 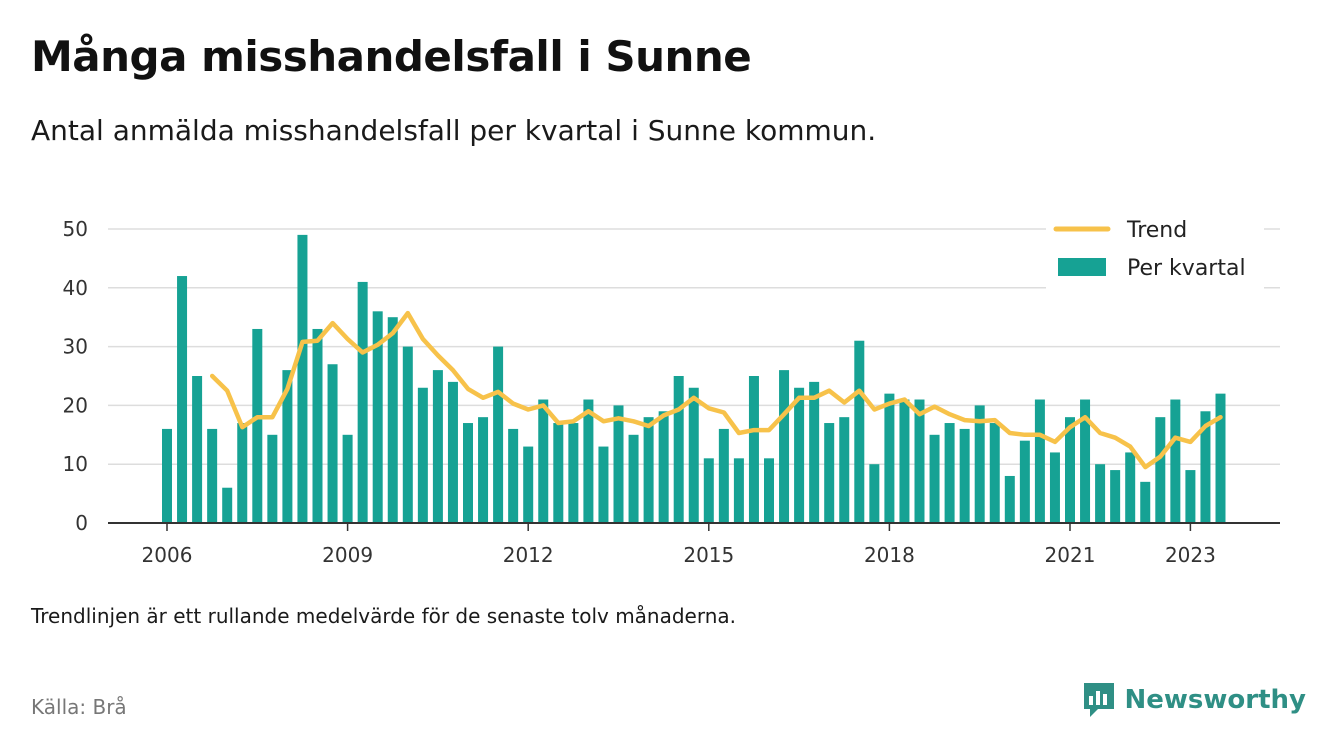 What do you see at coordinates (75, 347) in the screenshot?
I see `y-tick-label: 30` at bounding box center [75, 347].